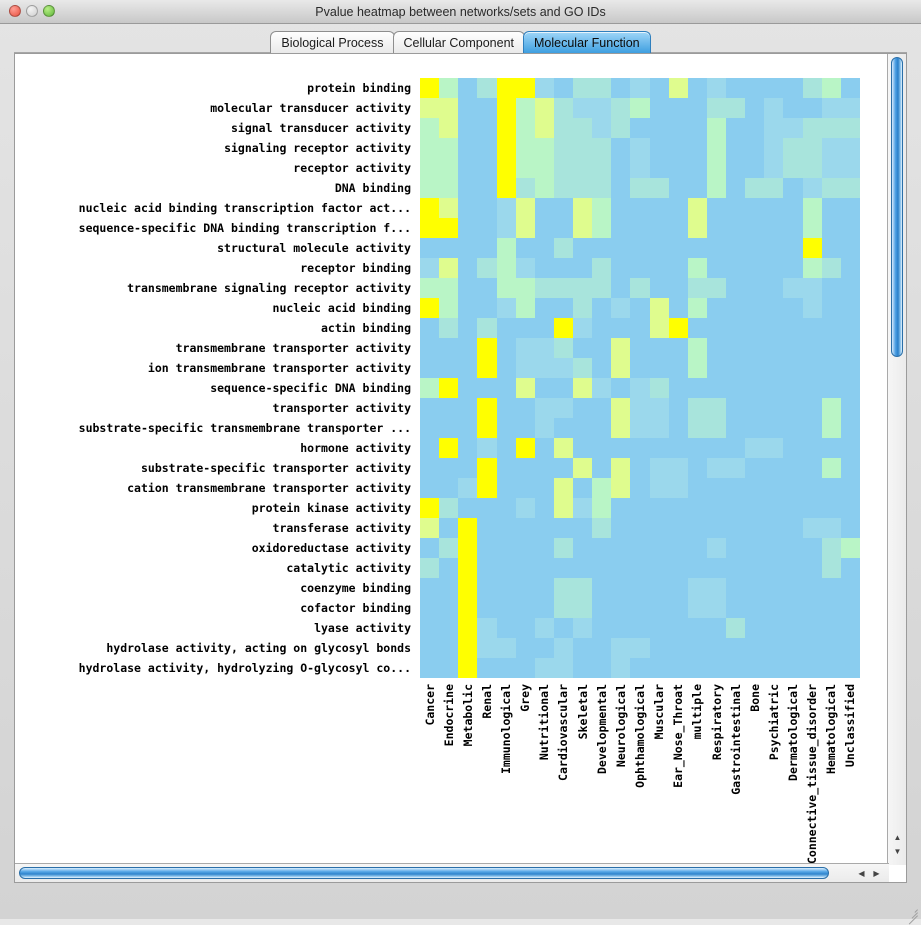  I want to click on tab-cellular-component: Cellular Component, so click(458, 42).